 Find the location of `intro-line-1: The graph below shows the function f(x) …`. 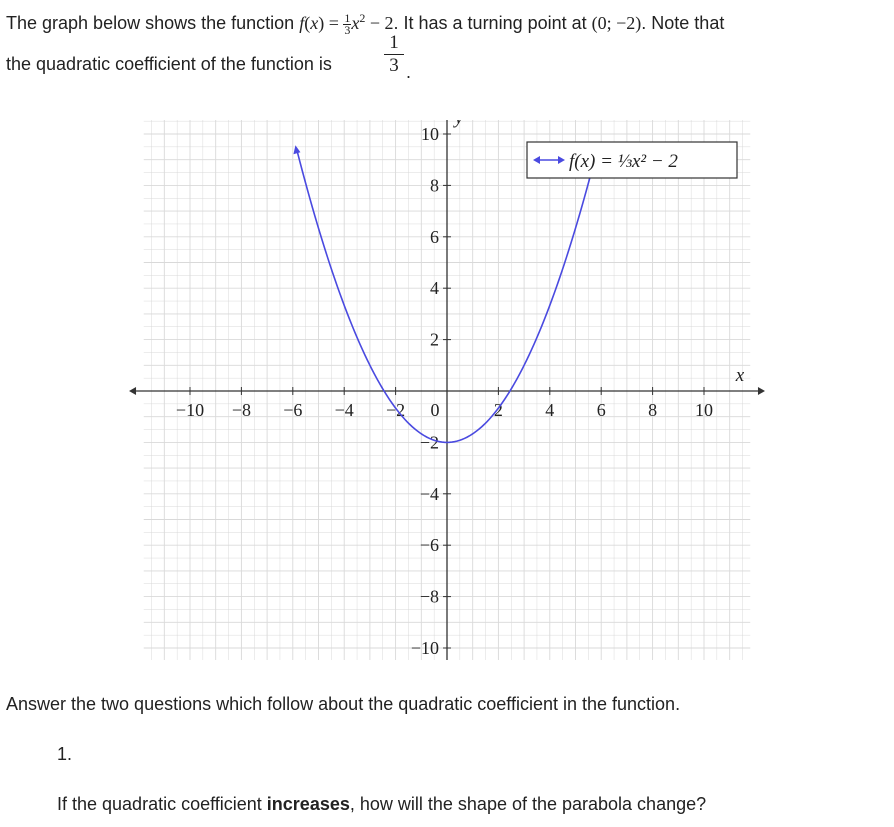

intro-line-1: The graph below shows the function f(x) … is located at coordinates (365, 21).